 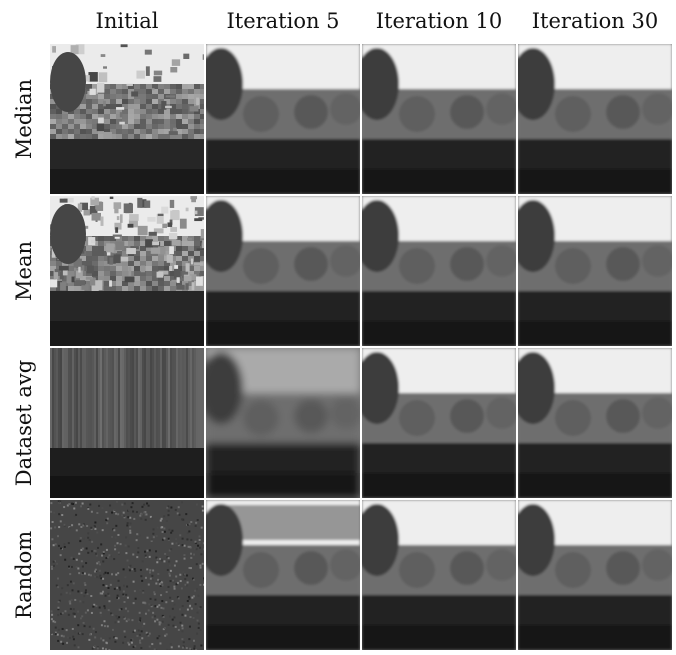 I want to click on column-header-iteration-10: Iteration 10, so click(x=439, y=21).